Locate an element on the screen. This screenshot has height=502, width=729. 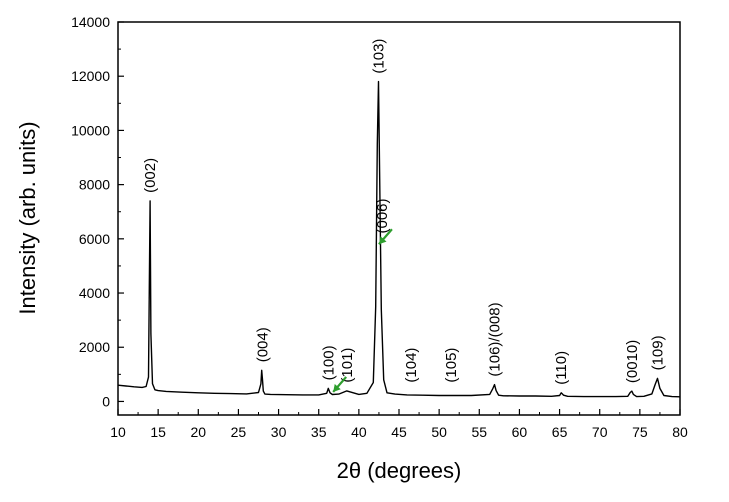
peak-label: (101) is located at coordinates (347, 365).